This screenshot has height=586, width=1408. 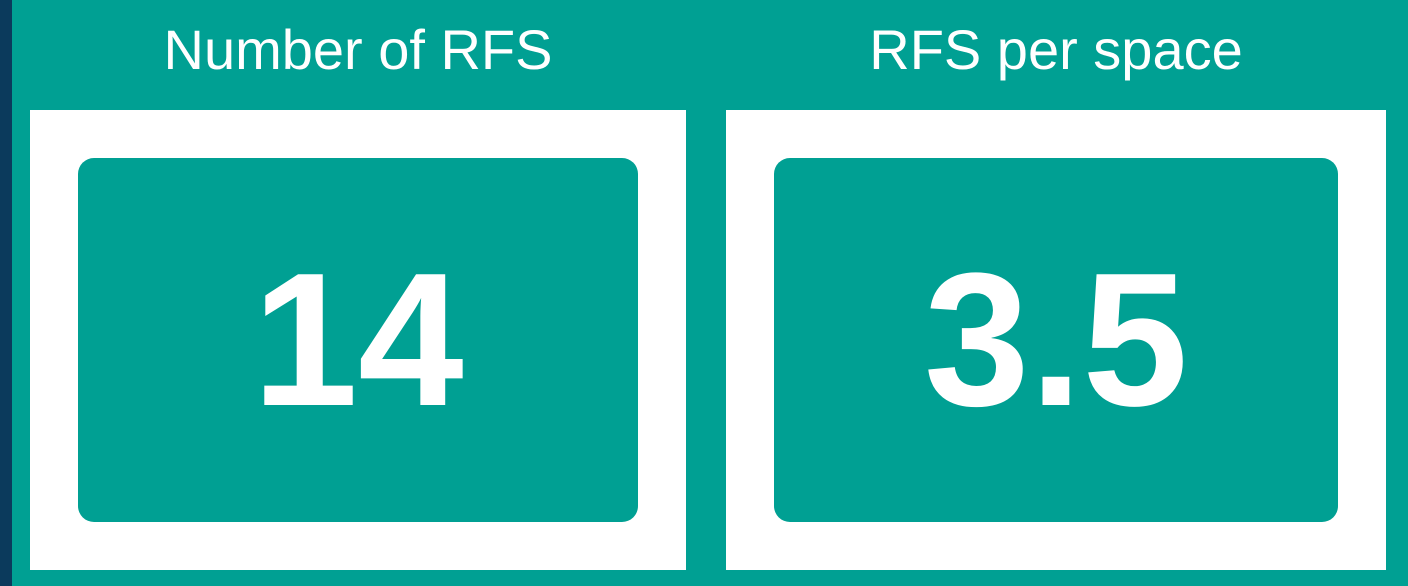 I want to click on kpi-value: 14, so click(x=358, y=340).